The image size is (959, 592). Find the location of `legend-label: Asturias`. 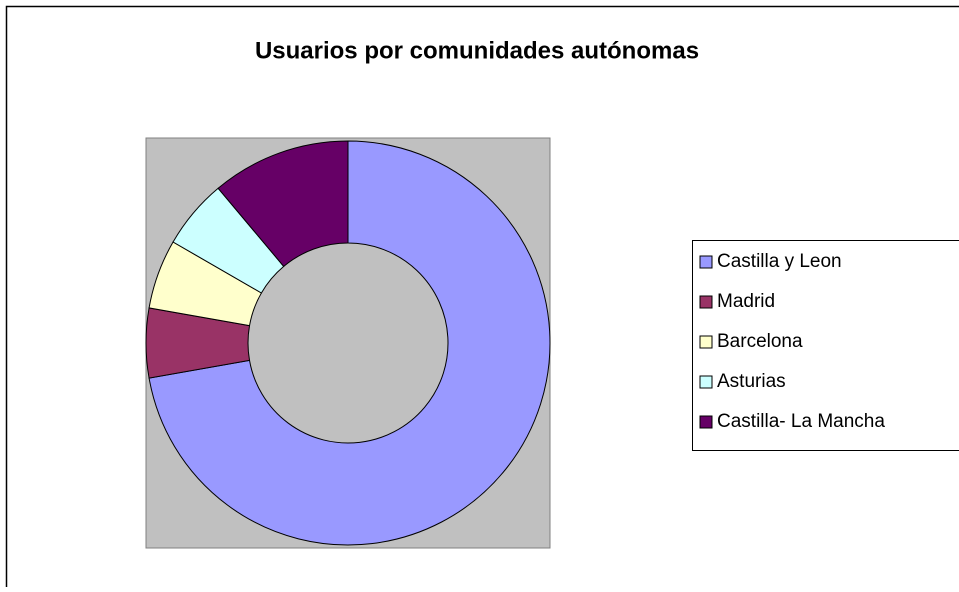

legend-label: Asturias is located at coordinates (751, 381).